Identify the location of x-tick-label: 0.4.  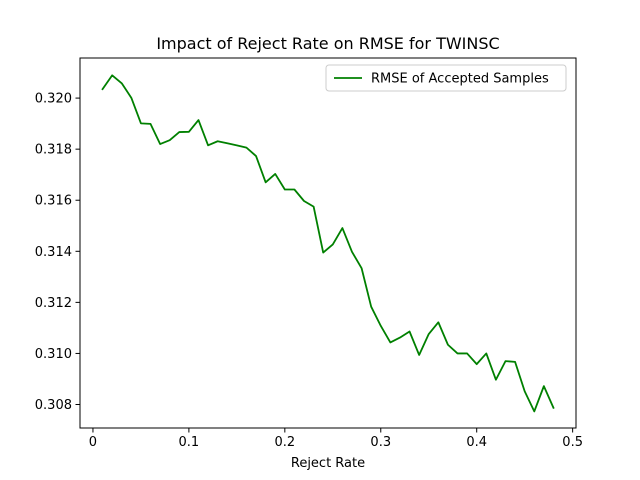
(476, 442).